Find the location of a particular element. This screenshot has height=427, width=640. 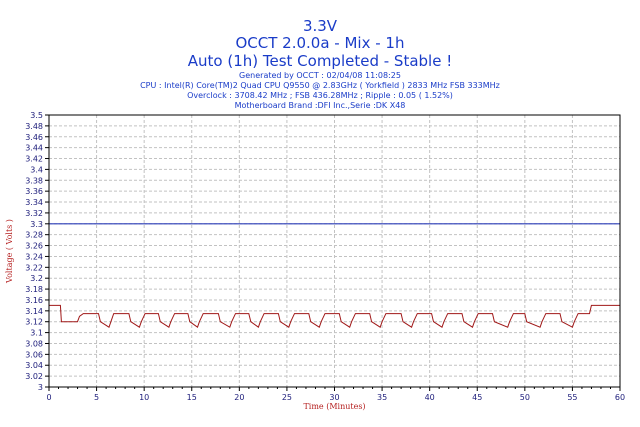

y-tick-label: 3.48 is located at coordinates (34, 126).